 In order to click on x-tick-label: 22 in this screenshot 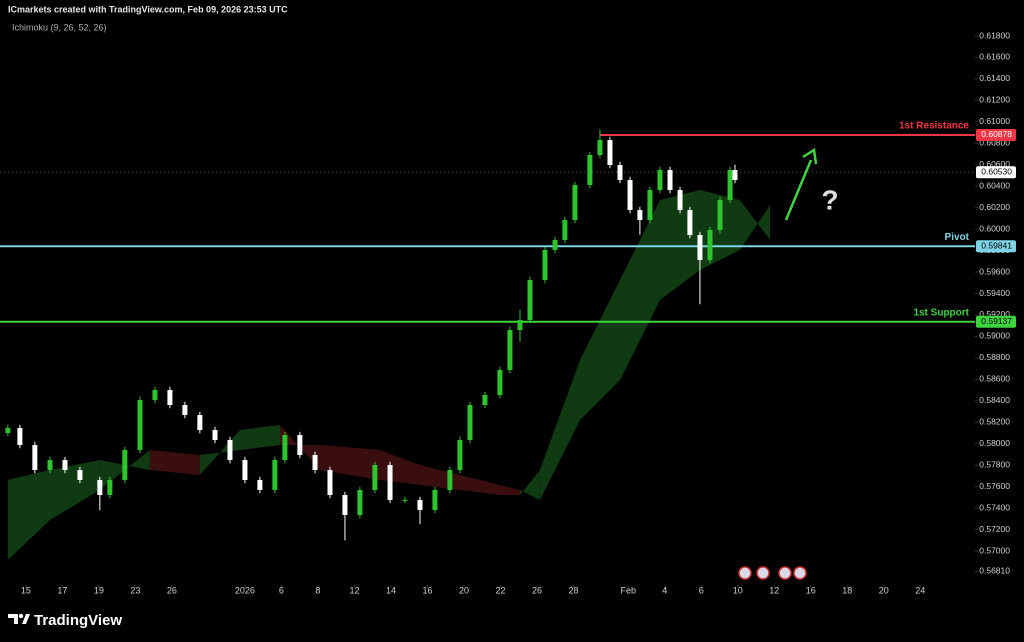, I will do `click(500, 590)`.